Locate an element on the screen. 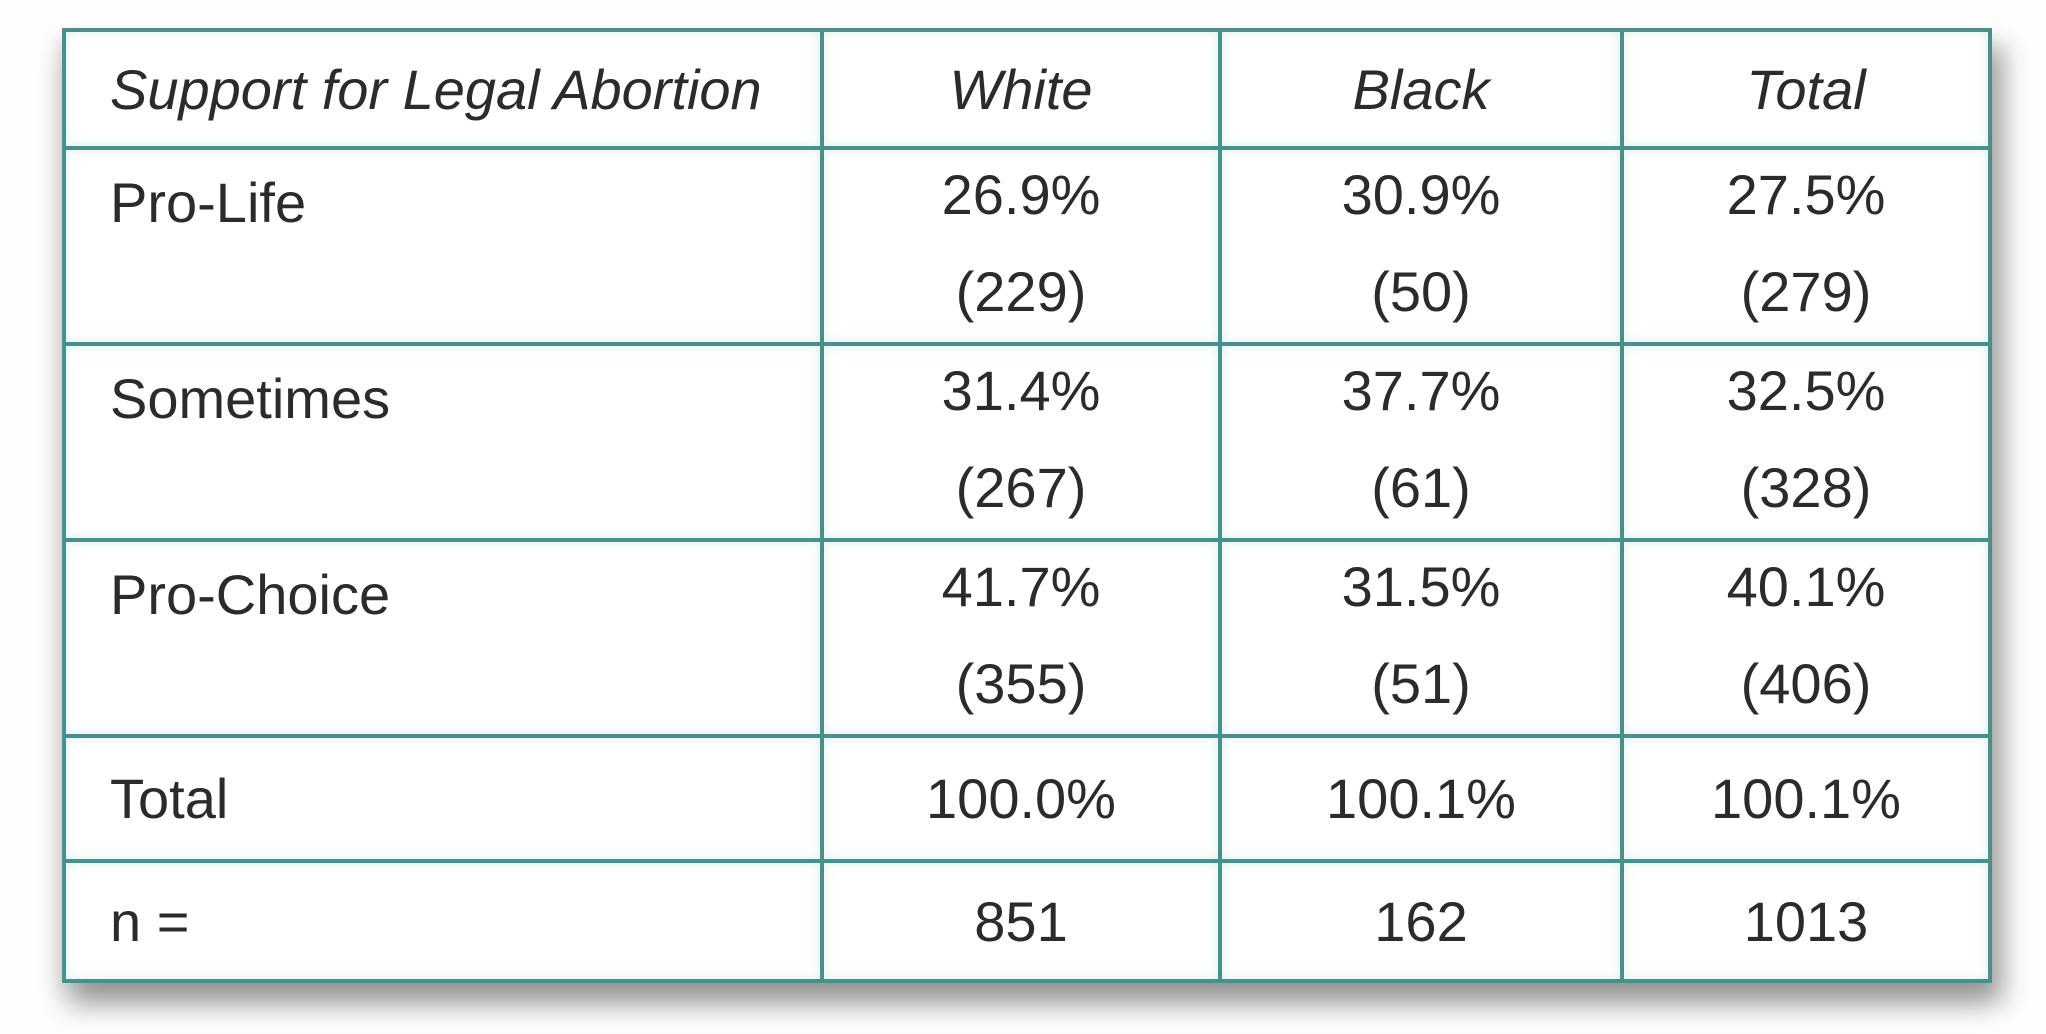 The image size is (2046, 1034). count-value: (279) is located at coordinates (1806, 291).